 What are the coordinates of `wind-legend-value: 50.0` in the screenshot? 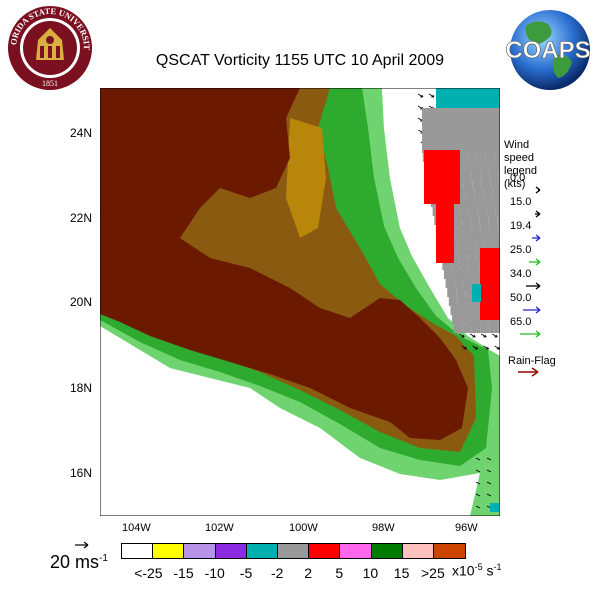 It's located at (521, 298).